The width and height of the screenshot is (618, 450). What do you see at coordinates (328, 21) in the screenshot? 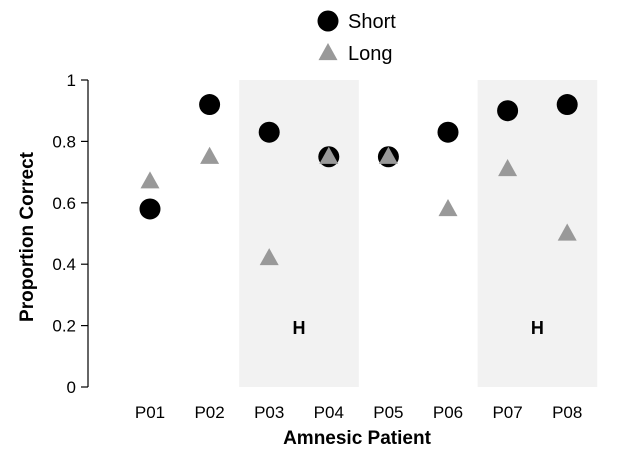
I see `legend-marker-short` at bounding box center [328, 21].